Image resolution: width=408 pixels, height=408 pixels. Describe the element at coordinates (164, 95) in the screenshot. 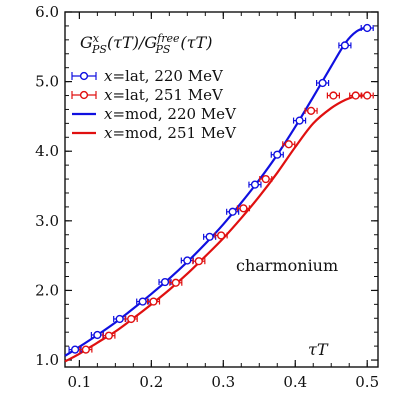

I see `legend-label: x=lat, 251 MeV` at that location.